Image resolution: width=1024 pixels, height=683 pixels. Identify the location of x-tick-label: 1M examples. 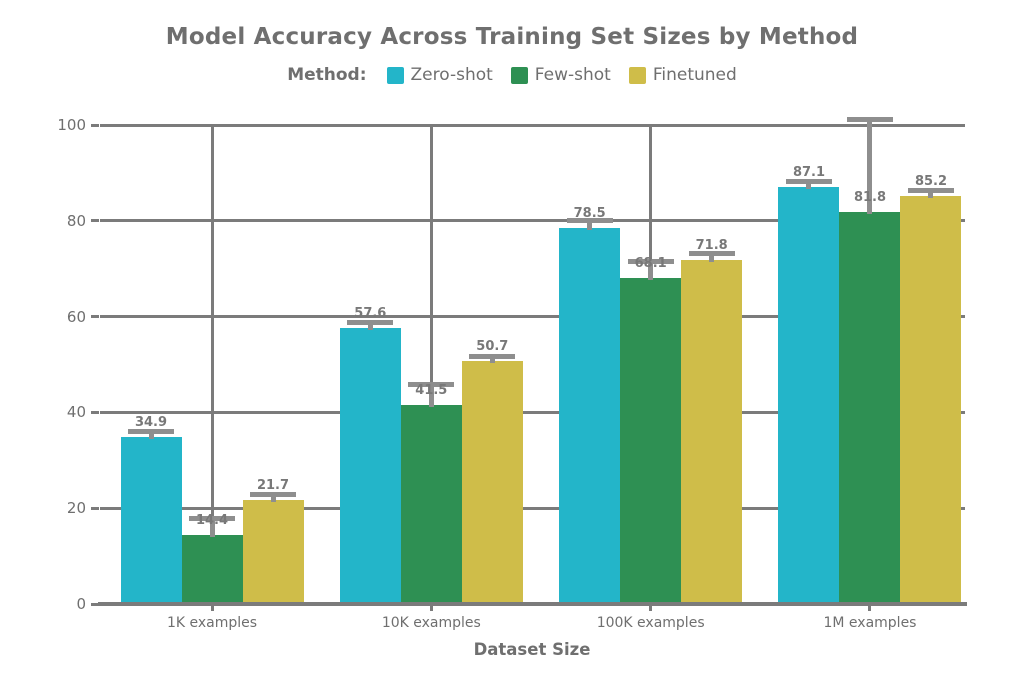
(870, 623).